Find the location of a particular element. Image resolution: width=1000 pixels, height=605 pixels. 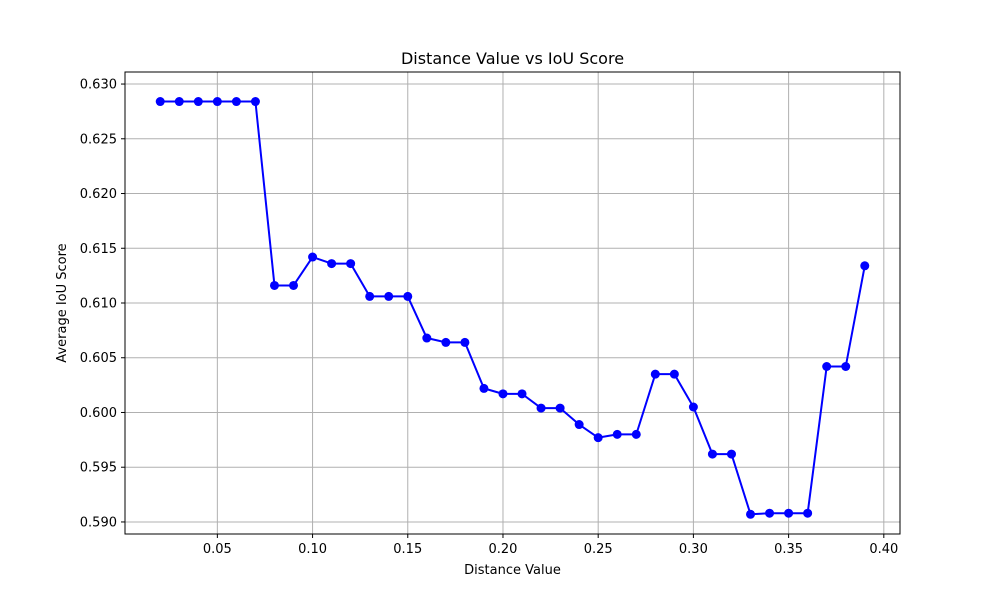

x-tick-label: 0.10 is located at coordinates (312, 549).